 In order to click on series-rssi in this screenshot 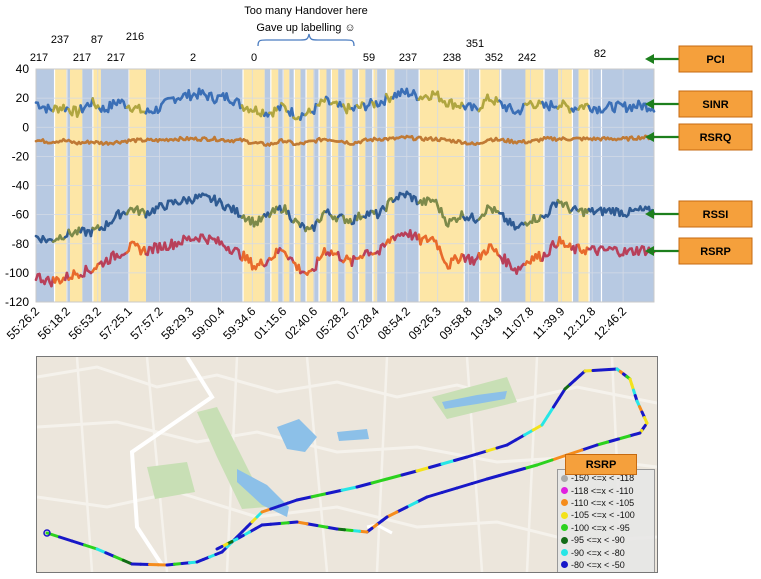, I will do `click(345, 217)`.